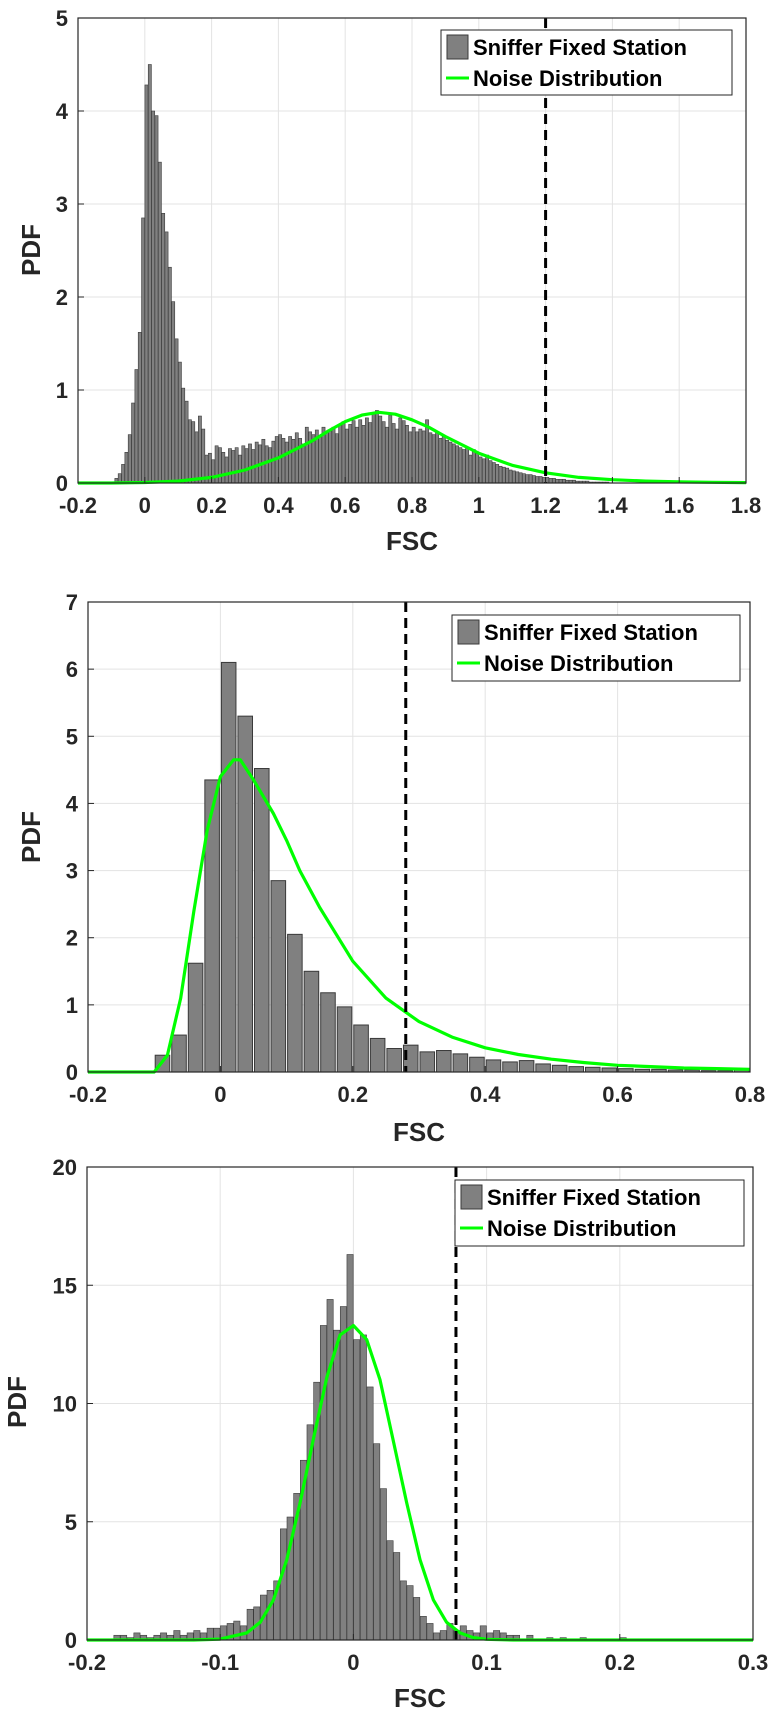 The height and width of the screenshot is (1721, 776). I want to click on x-tick-label: 0.1, so click(486, 1662).